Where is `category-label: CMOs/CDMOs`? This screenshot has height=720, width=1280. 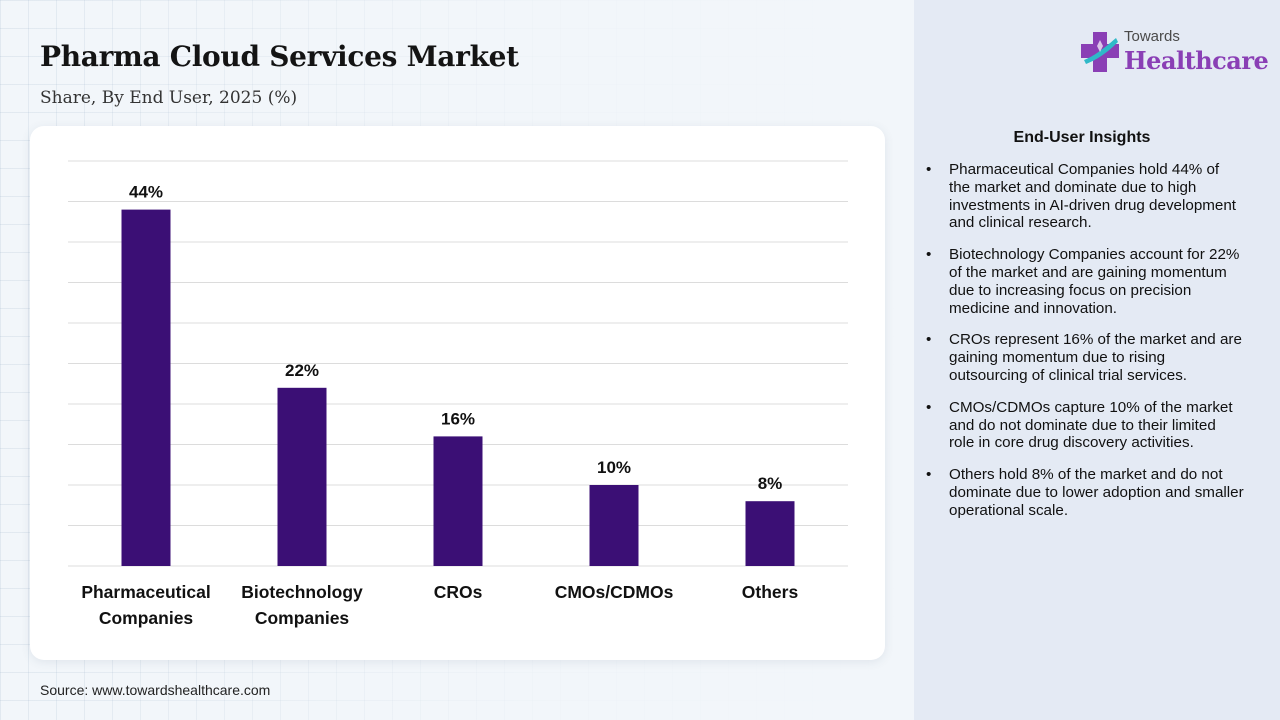 category-label: CMOs/CDMOs is located at coordinates (614, 592).